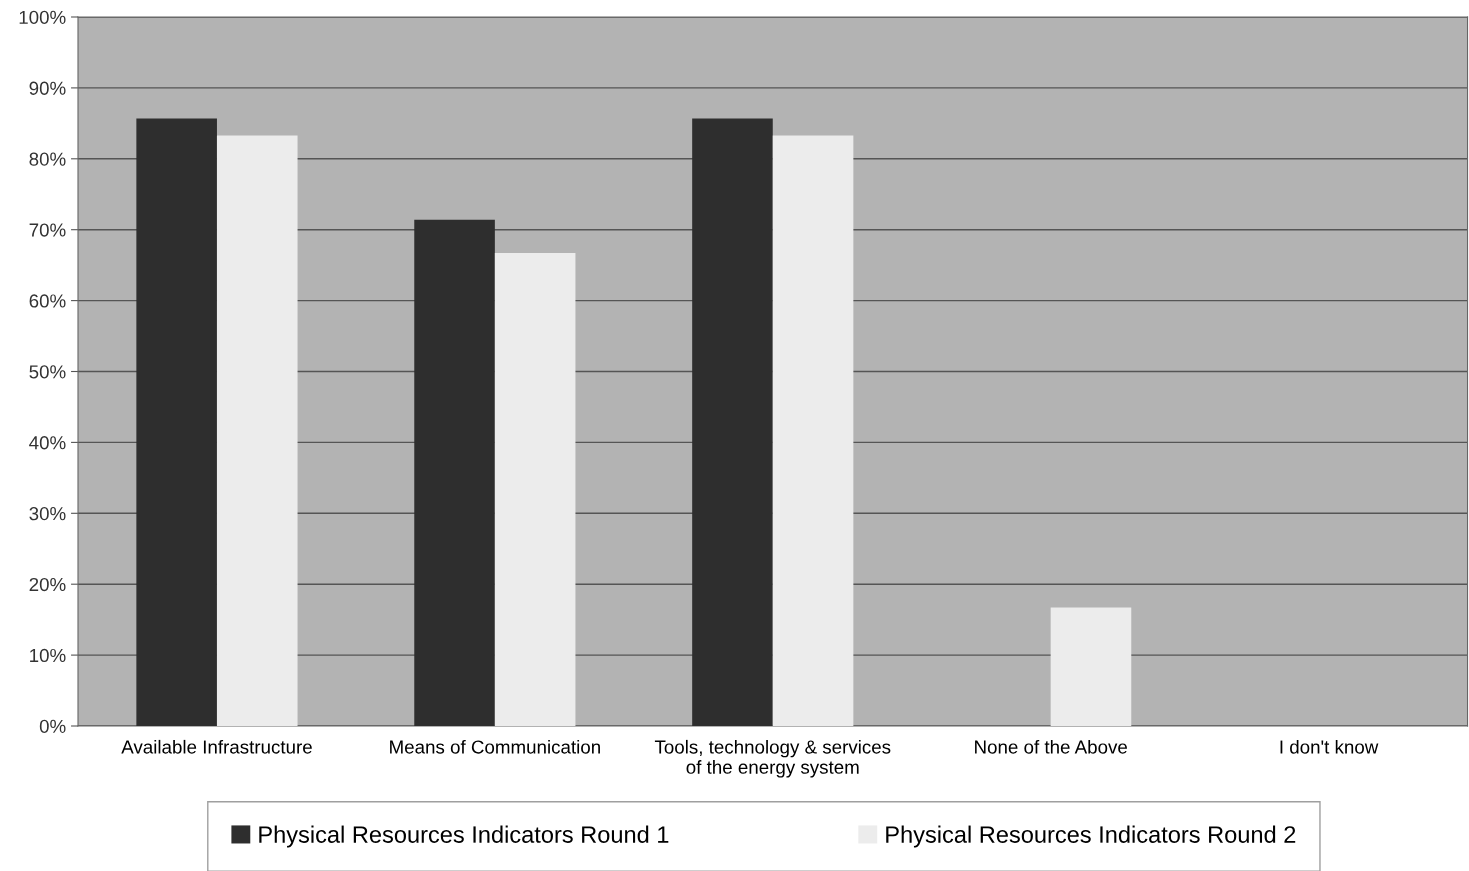 The height and width of the screenshot is (871, 1469). What do you see at coordinates (464, 836) in the screenshot?
I see `legend-label: Physical Resources Indicators Round 1` at bounding box center [464, 836].